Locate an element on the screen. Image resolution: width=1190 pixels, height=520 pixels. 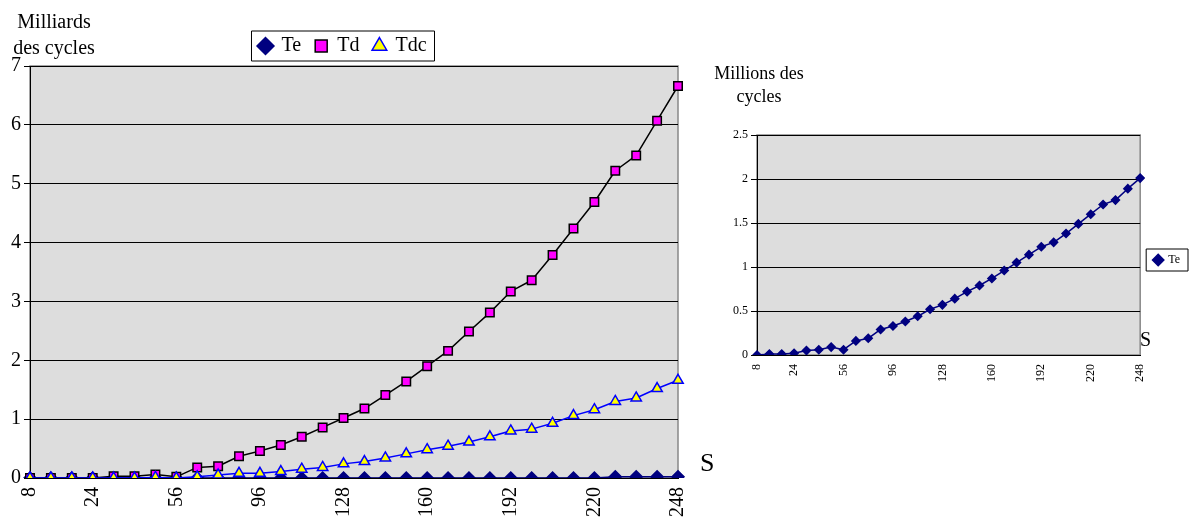
y-tick-label: 3 is located at coordinates (16, 299).